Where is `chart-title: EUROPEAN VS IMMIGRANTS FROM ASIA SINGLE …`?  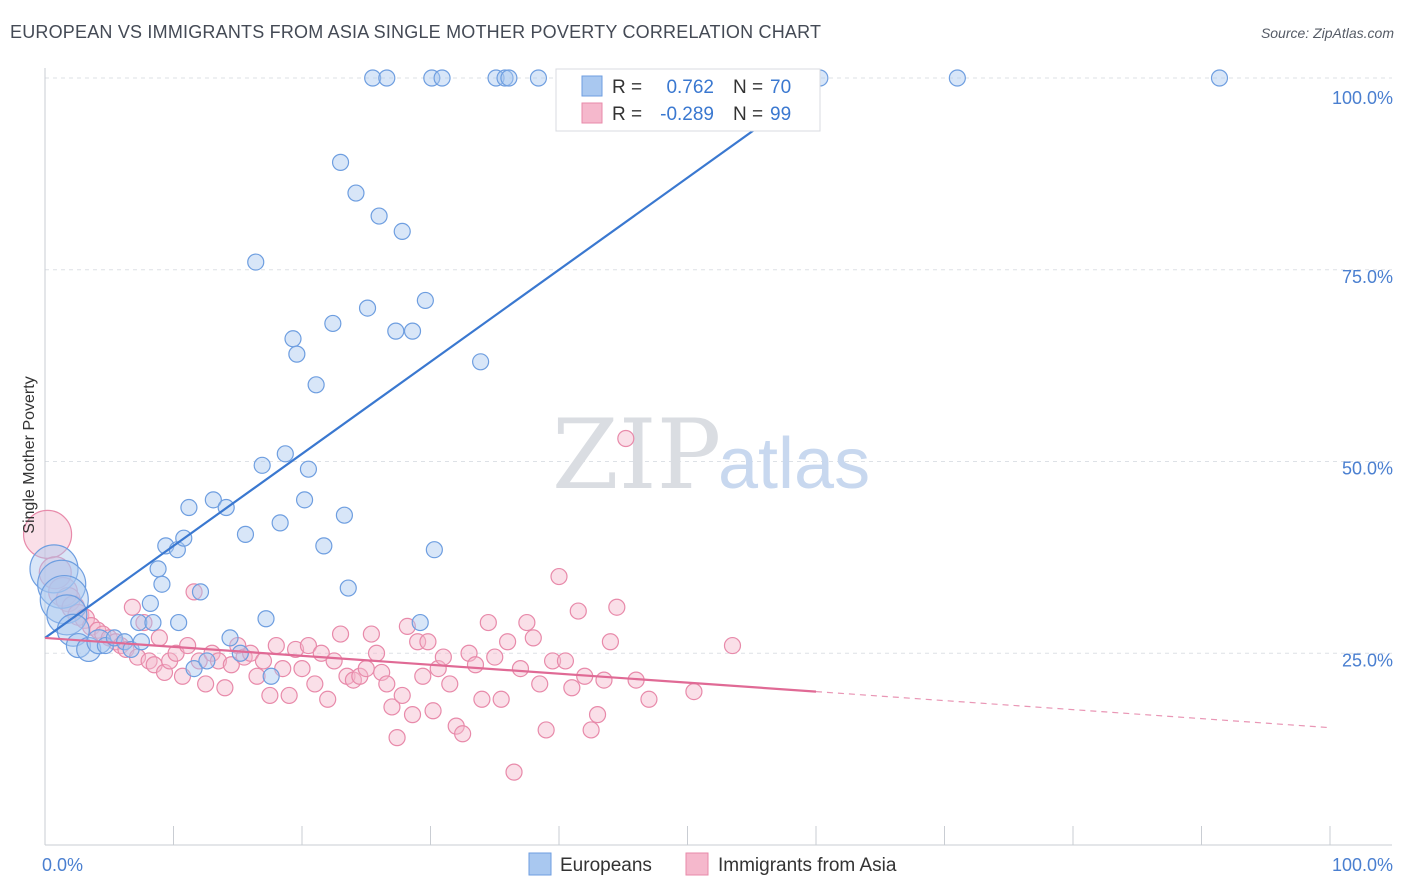 chart-title: EUROPEAN VS IMMIGRANTS FROM ASIA SINGLE … is located at coordinates (416, 32).